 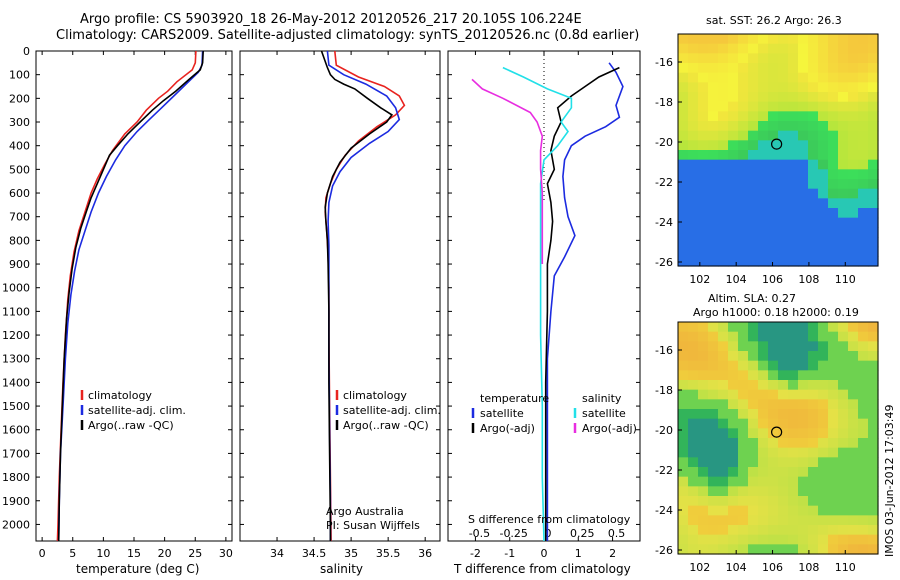 What do you see at coordinates (392, 410) in the screenshot?
I see `legend-label: satellite-adj. clim.` at bounding box center [392, 410].